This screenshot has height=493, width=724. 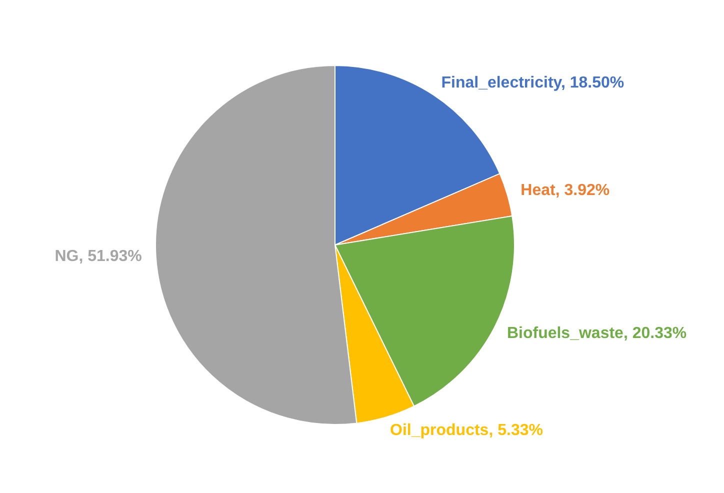 I want to click on slice-label: Heat, 3.92%, so click(x=565, y=190).